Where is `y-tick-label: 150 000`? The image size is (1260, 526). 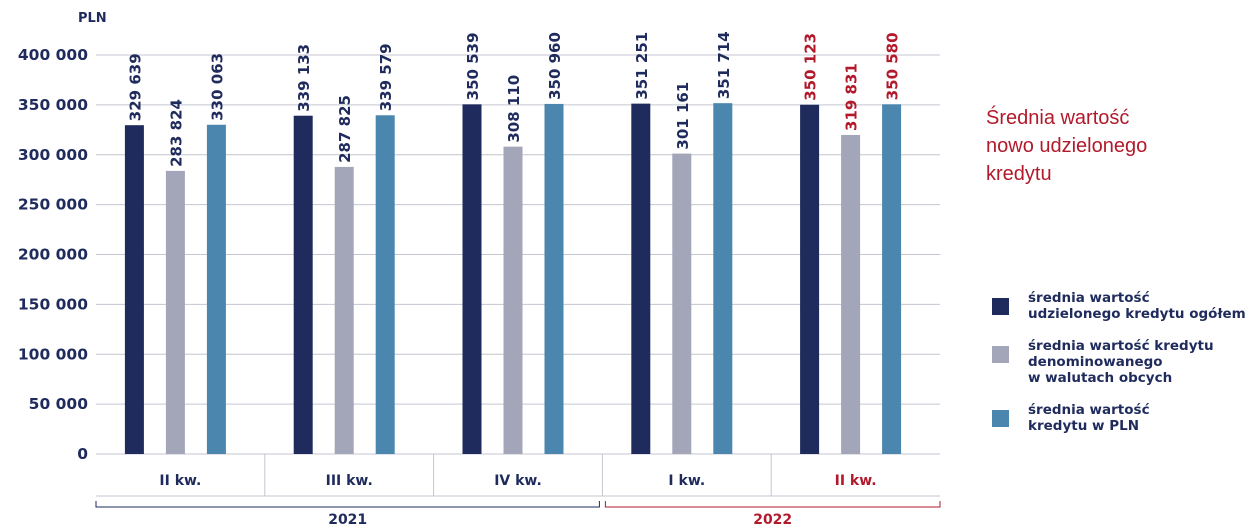
y-tick-label: 150 000 is located at coordinates (53, 304).